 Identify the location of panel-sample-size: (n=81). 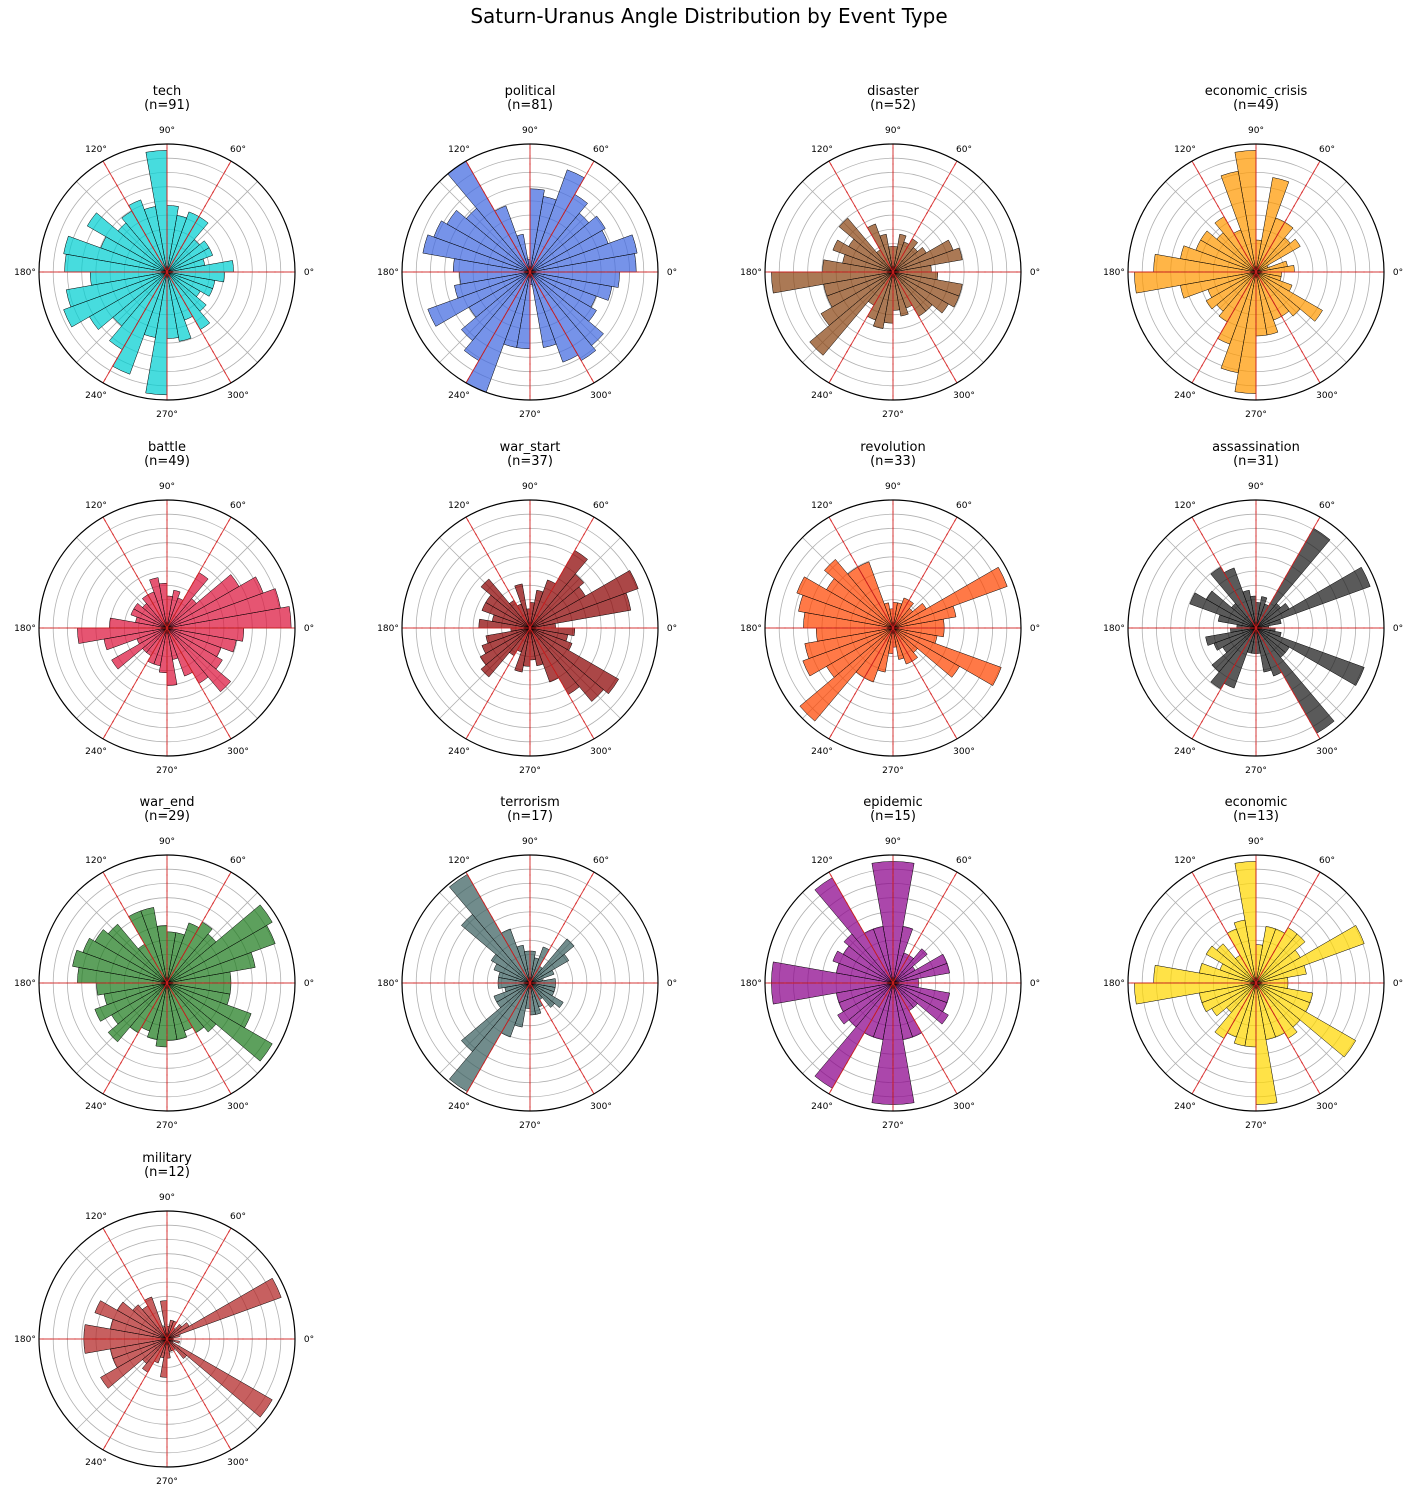
(530, 105).